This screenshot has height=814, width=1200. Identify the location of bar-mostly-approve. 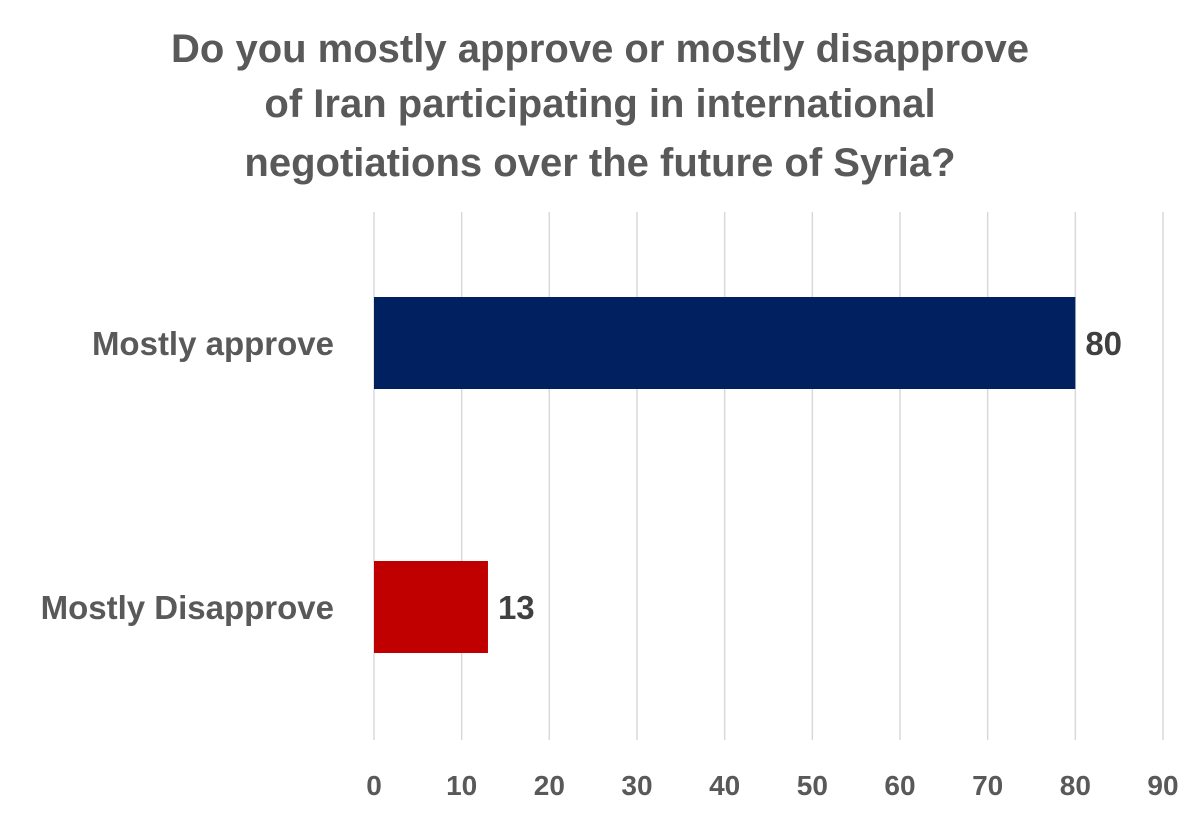
(725, 343).